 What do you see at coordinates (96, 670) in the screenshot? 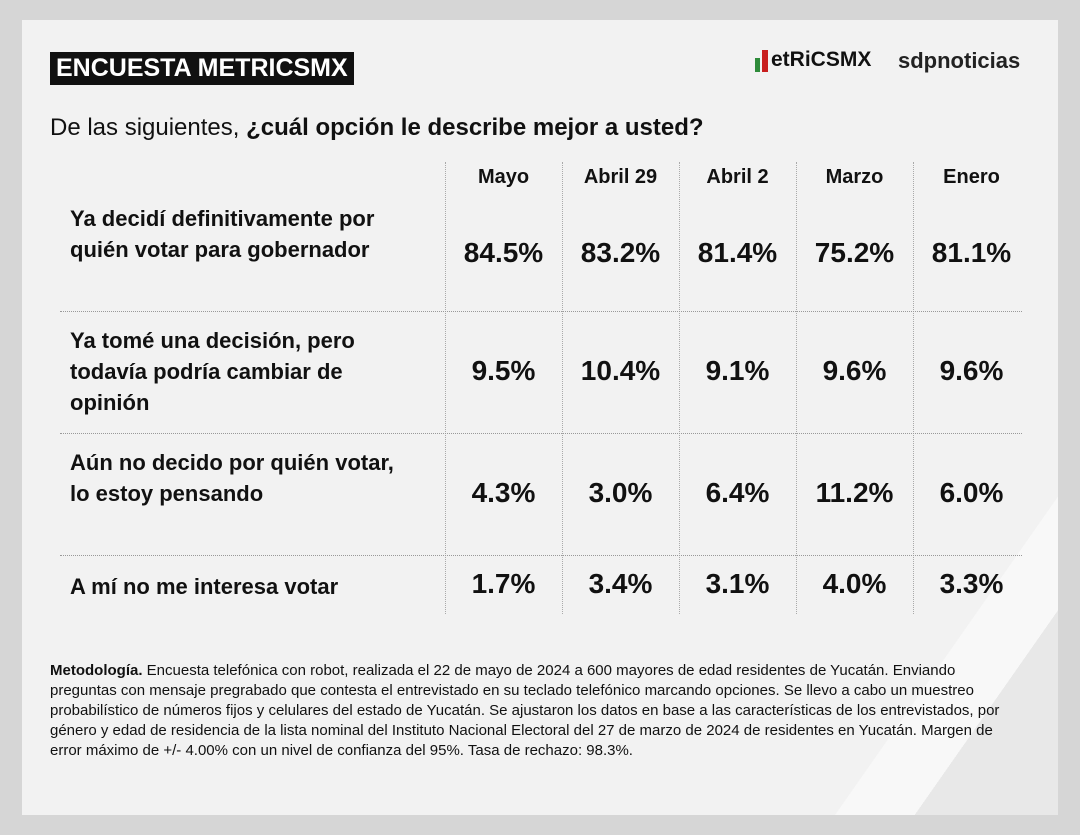
I see `methodology-title: Metodología.` at bounding box center [96, 670].